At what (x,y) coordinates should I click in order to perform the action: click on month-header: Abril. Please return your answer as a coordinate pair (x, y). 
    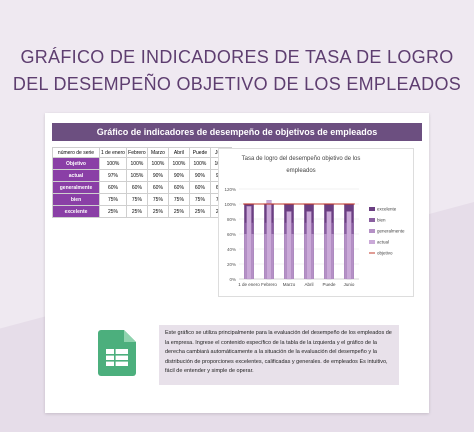
    Looking at the image, I should click on (178, 152).